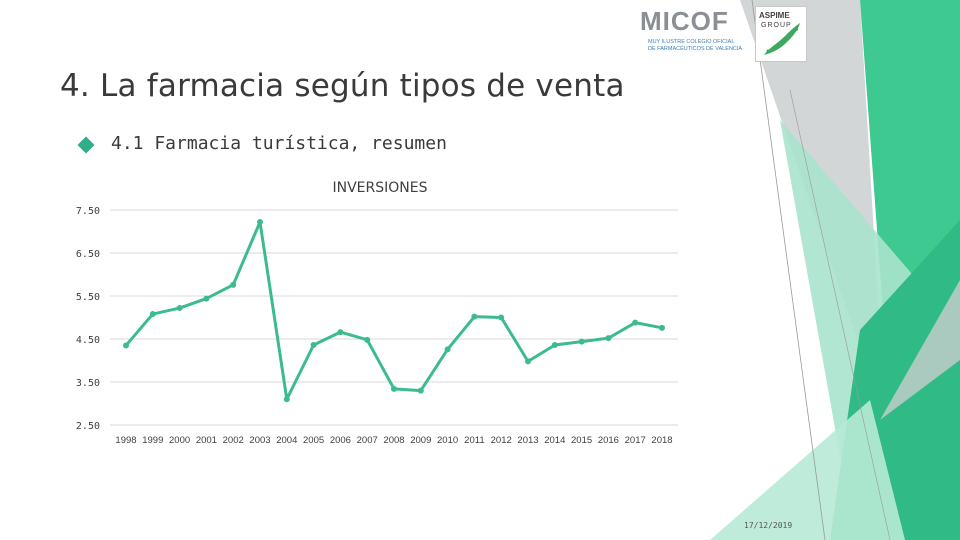 This screenshot has height=540, width=960. What do you see at coordinates (152, 440) in the screenshot?
I see `x-tick-label: 1999` at bounding box center [152, 440].